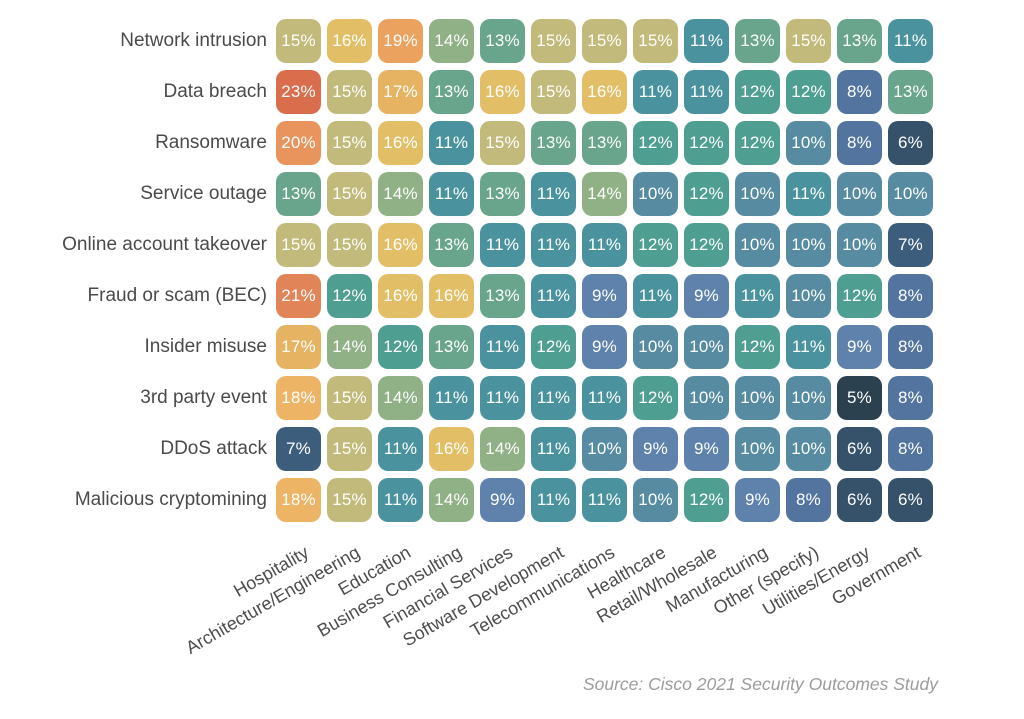  Describe the element at coordinates (177, 295) in the screenshot. I see `row-label: Fraud or scam (BEC)` at that location.